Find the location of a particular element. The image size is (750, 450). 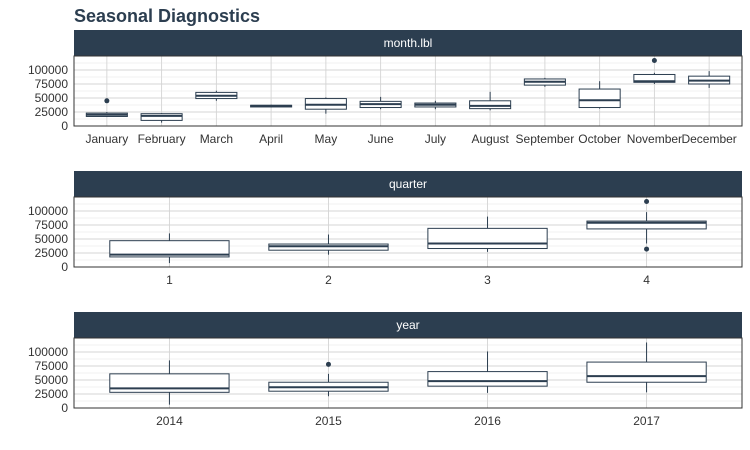

chart-title: Seasonal Diagnostics is located at coordinates (167, 16).